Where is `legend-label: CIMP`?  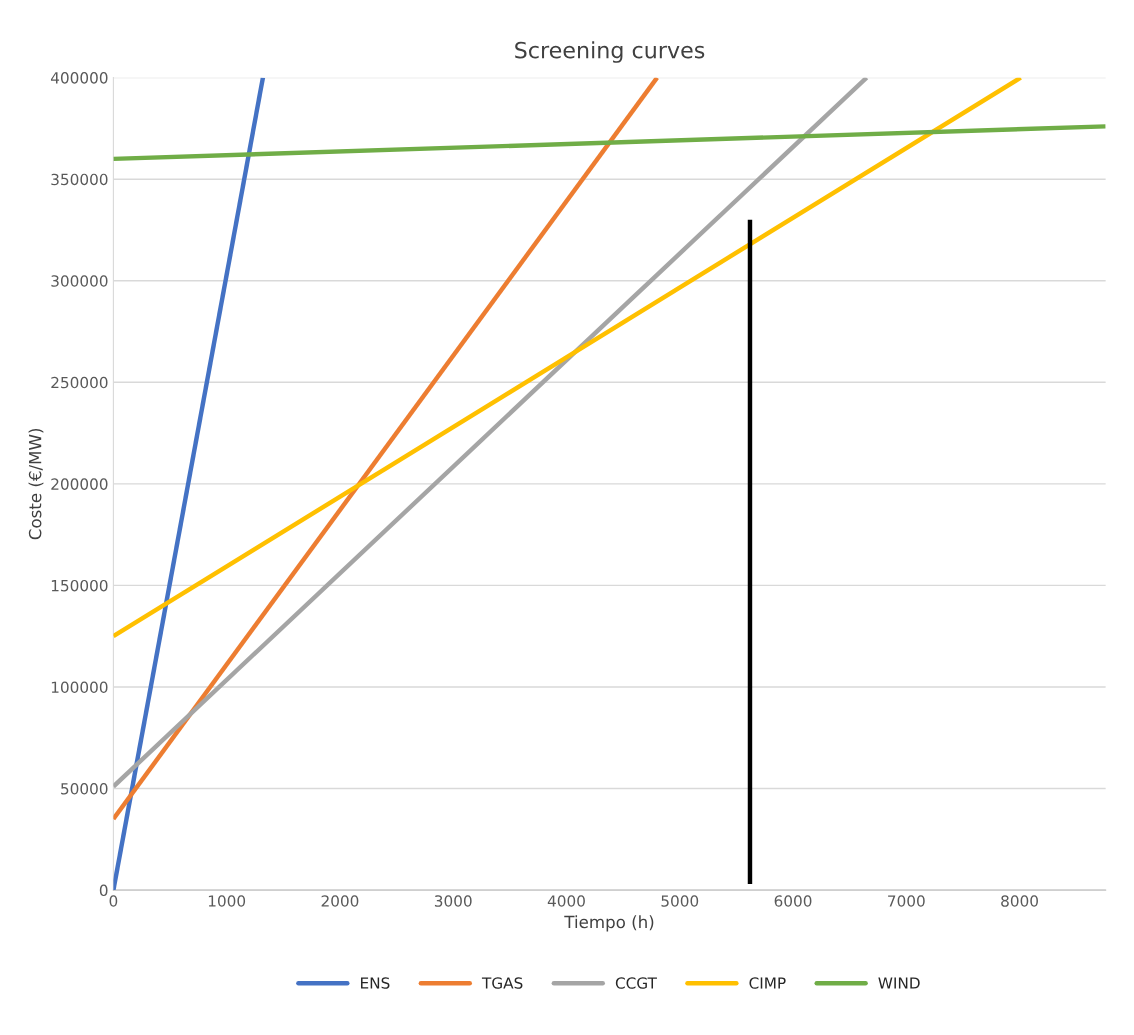
legend-label: CIMP is located at coordinates (767, 983).